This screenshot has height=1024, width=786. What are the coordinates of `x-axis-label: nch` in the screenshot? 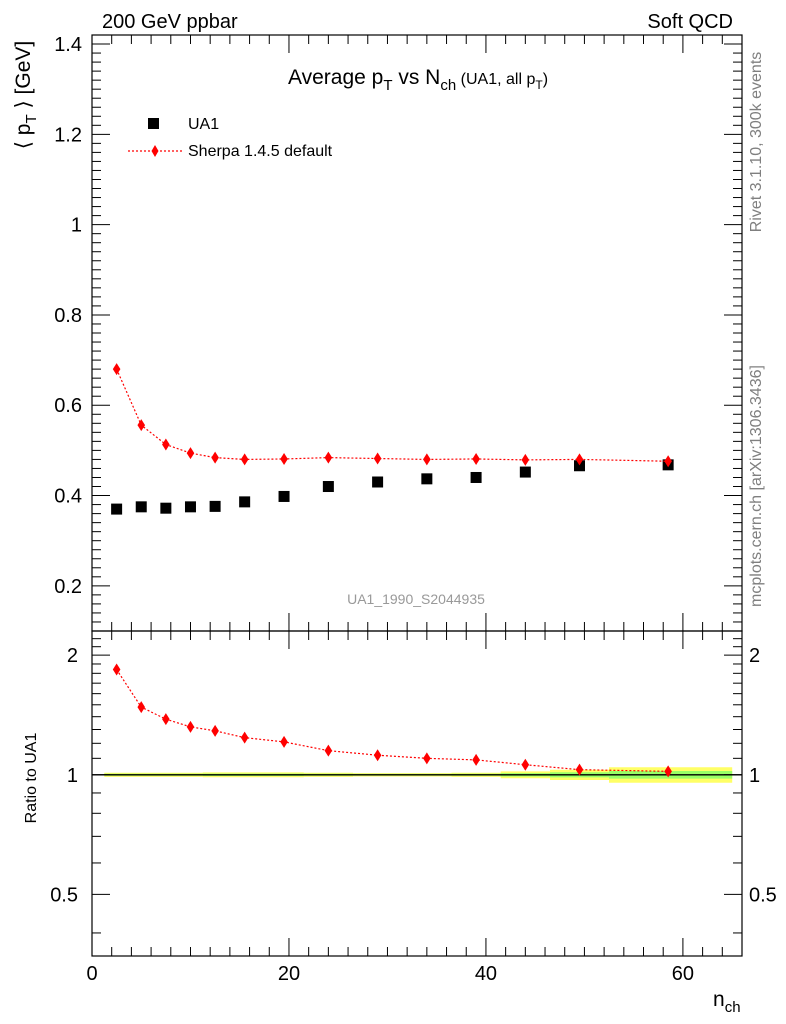 It's located at (727, 1002).